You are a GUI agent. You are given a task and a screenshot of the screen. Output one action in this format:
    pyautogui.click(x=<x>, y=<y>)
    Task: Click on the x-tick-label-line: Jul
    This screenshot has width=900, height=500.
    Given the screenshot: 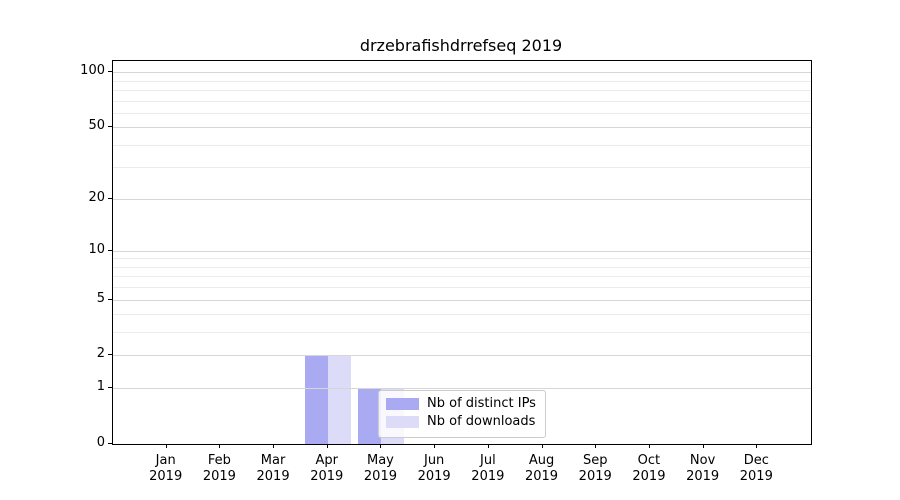 What is the action you would take?
    pyautogui.click(x=488, y=460)
    